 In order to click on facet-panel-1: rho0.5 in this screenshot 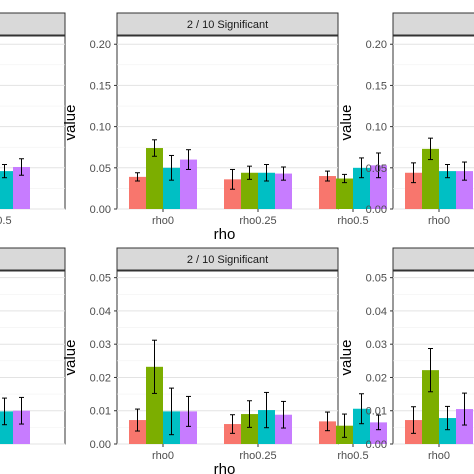, I will do `click(33, 119)`.